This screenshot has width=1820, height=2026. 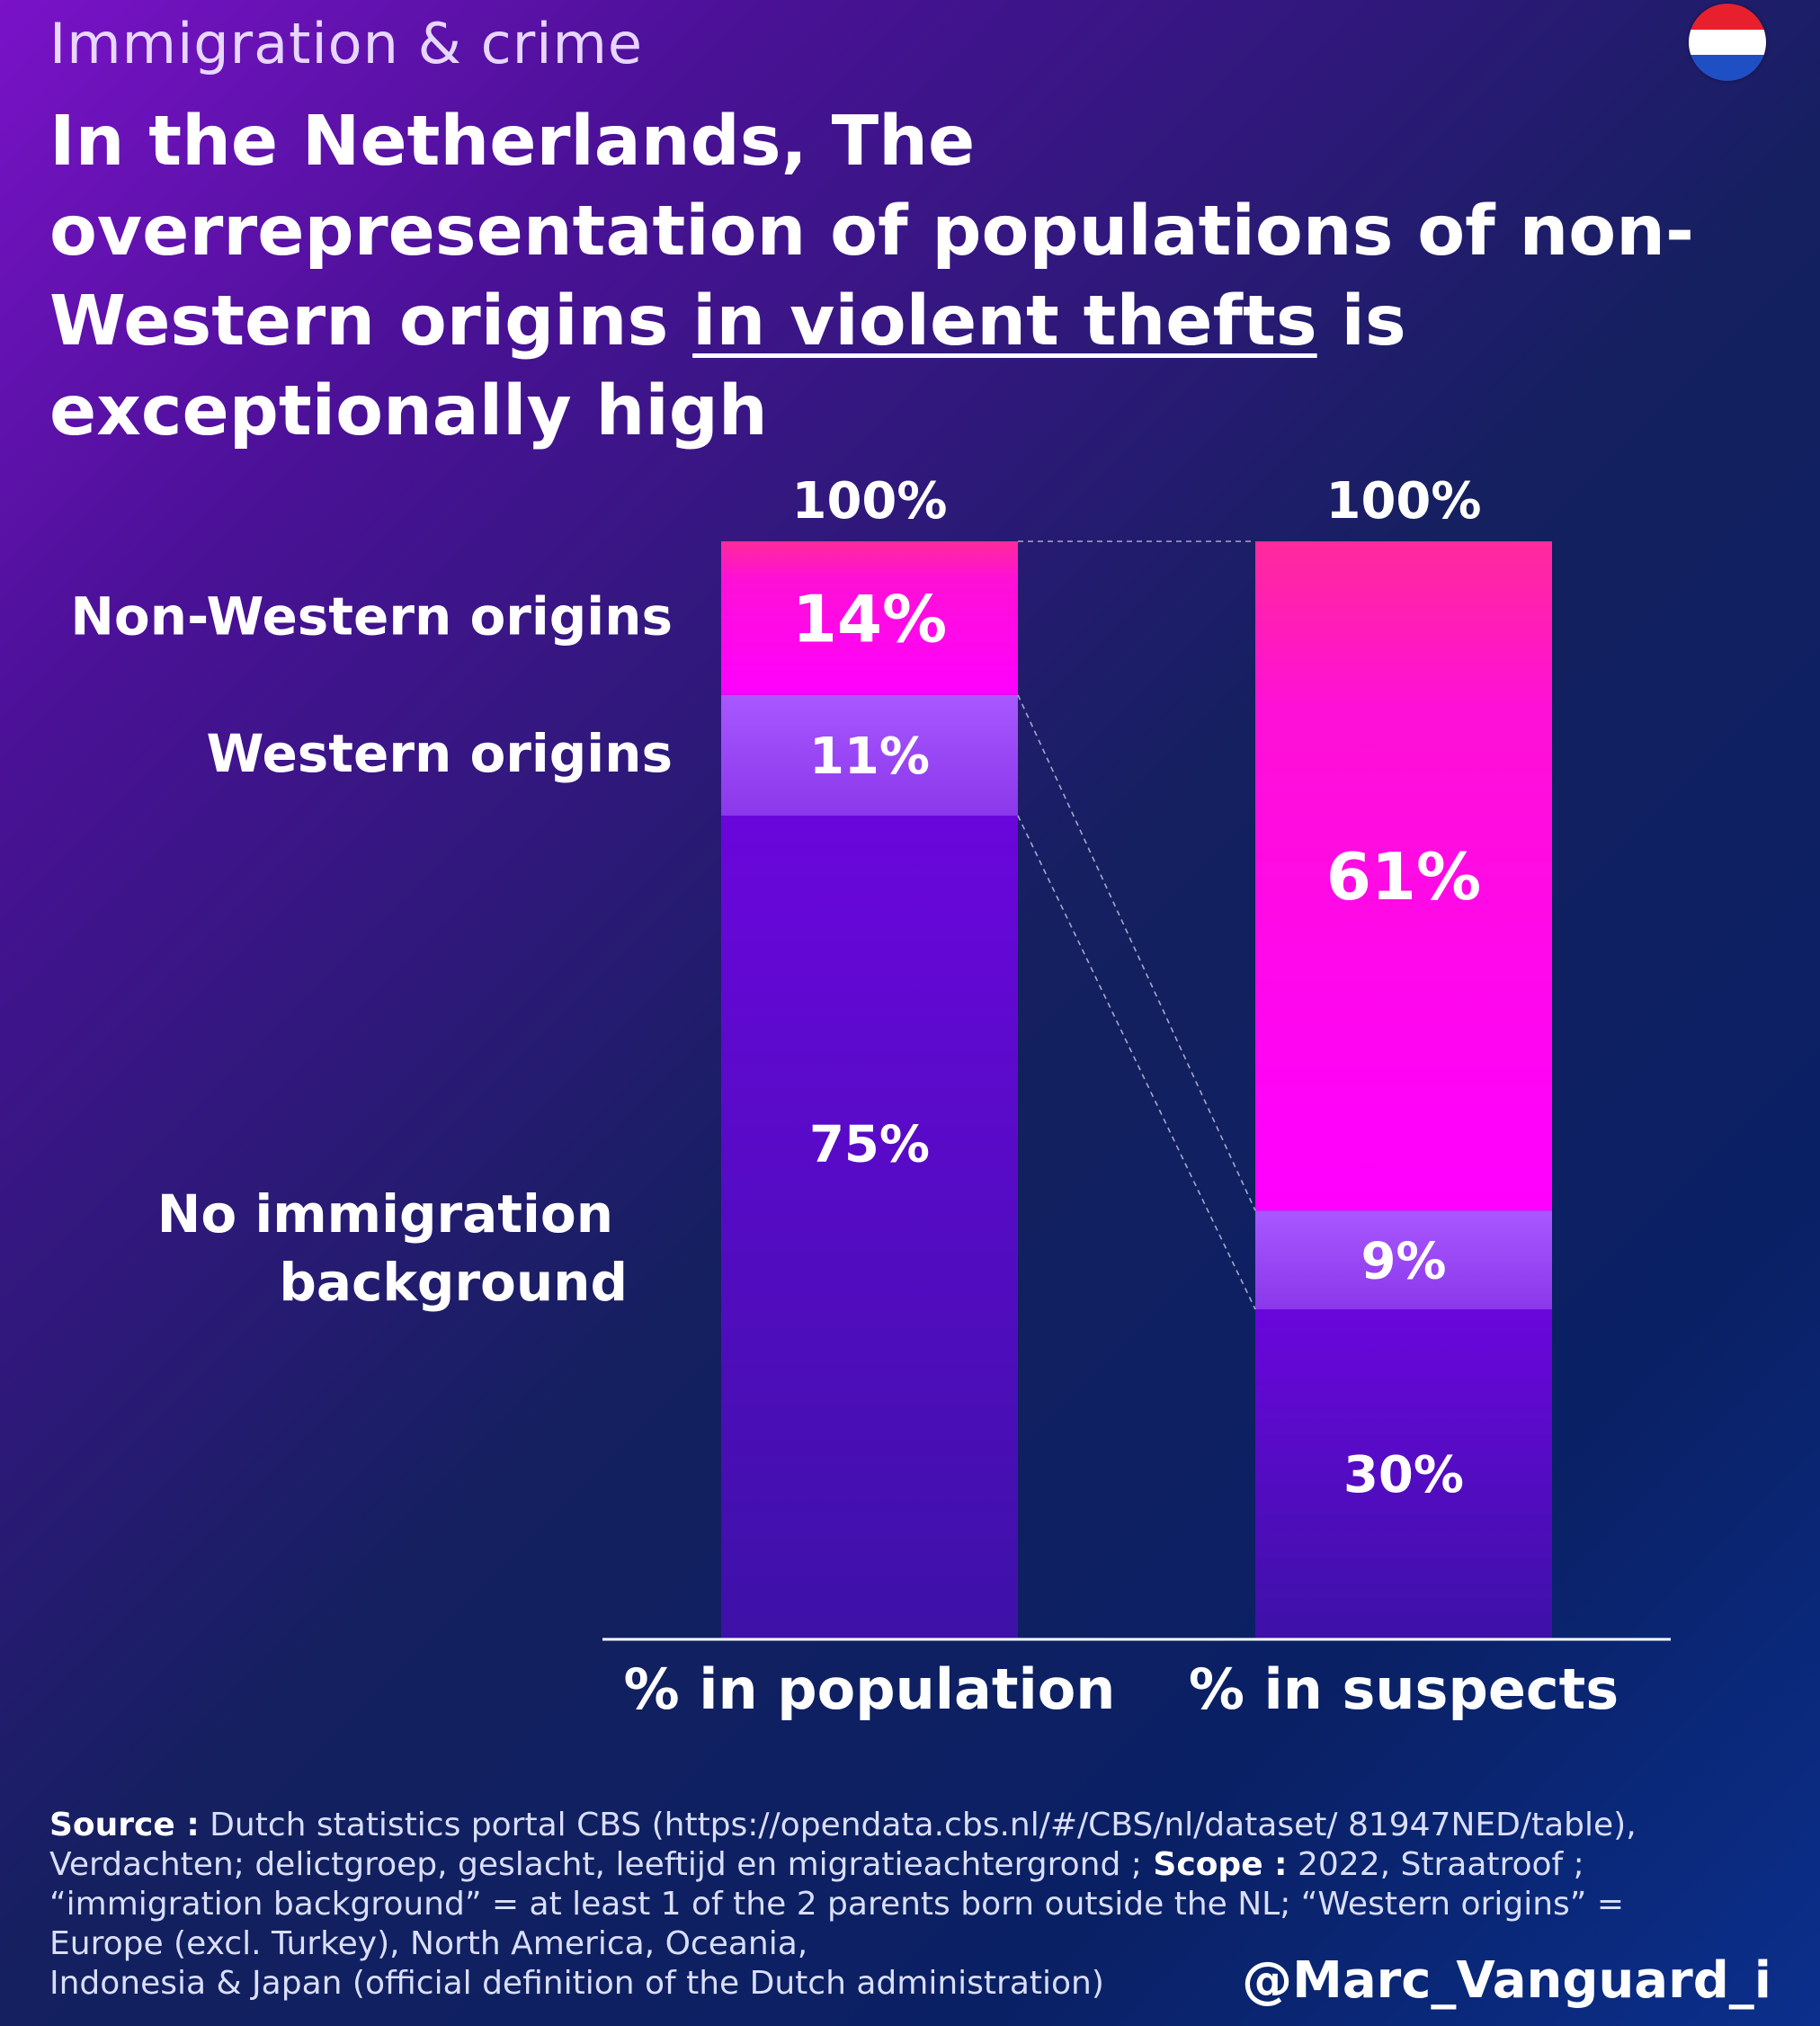 I want to click on x-tick-label: % in suspects, so click(x=1404, y=1689).